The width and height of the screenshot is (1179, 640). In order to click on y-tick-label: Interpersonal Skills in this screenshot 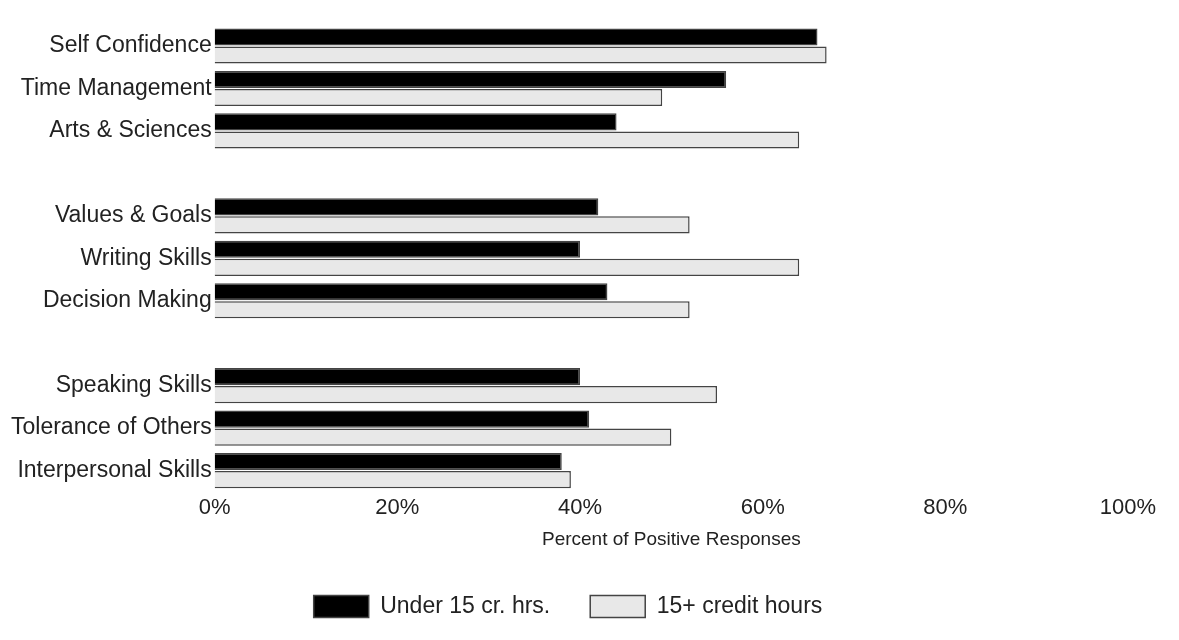, I will do `click(114, 468)`.